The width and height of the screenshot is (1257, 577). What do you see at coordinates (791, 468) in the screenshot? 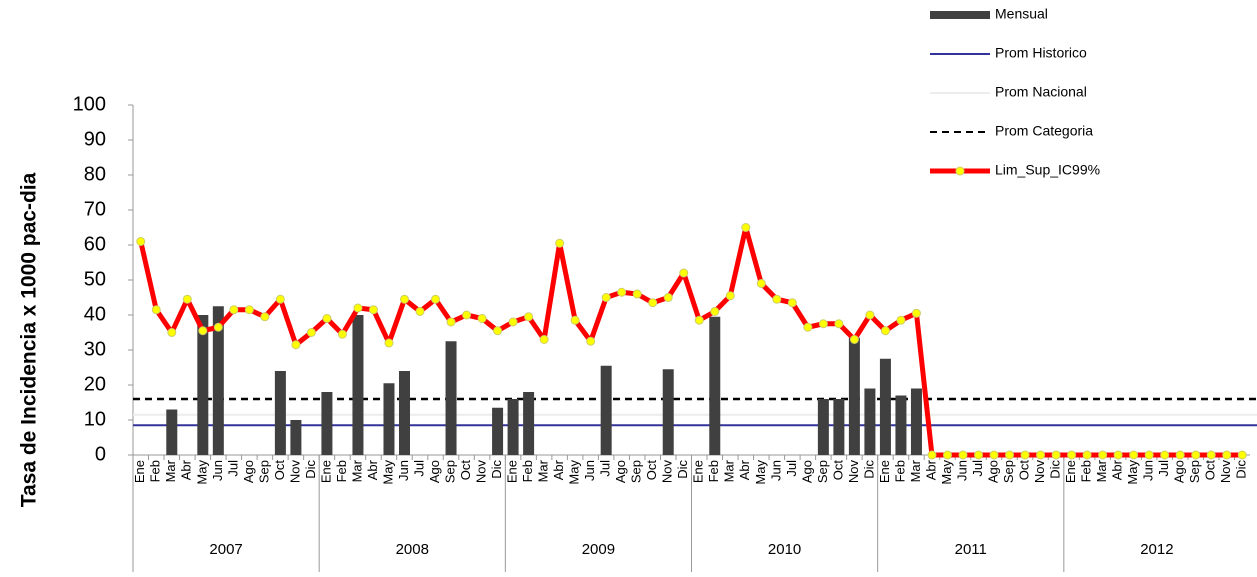
I see `x-tick-label: Jul` at bounding box center [791, 468].